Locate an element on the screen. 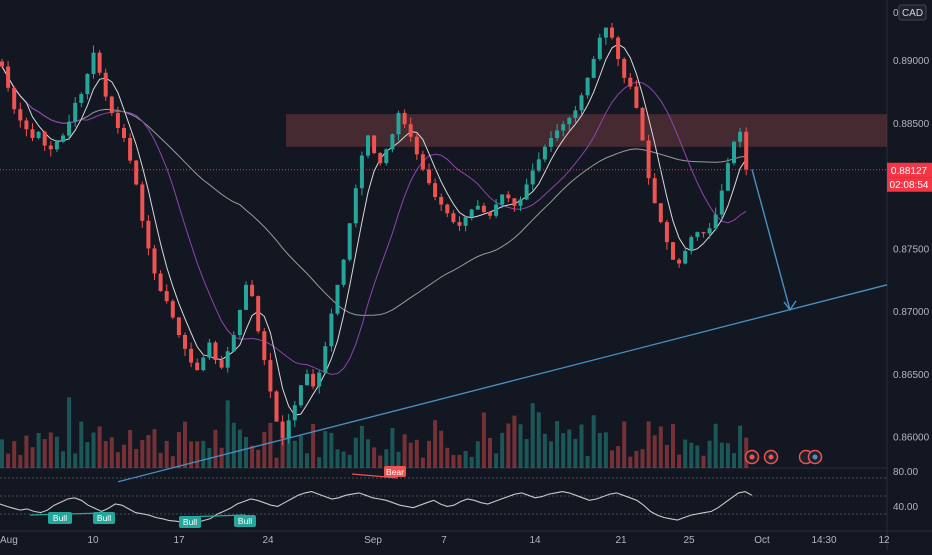 The image size is (932, 555). time-label: 7 is located at coordinates (444, 540).